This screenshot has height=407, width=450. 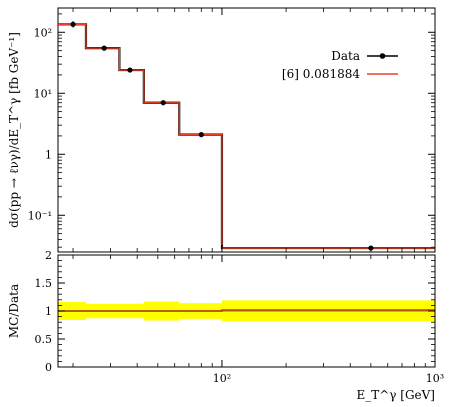 What do you see at coordinates (43, 93) in the screenshot?
I see `y-tick-label: 10¹` at bounding box center [43, 93].